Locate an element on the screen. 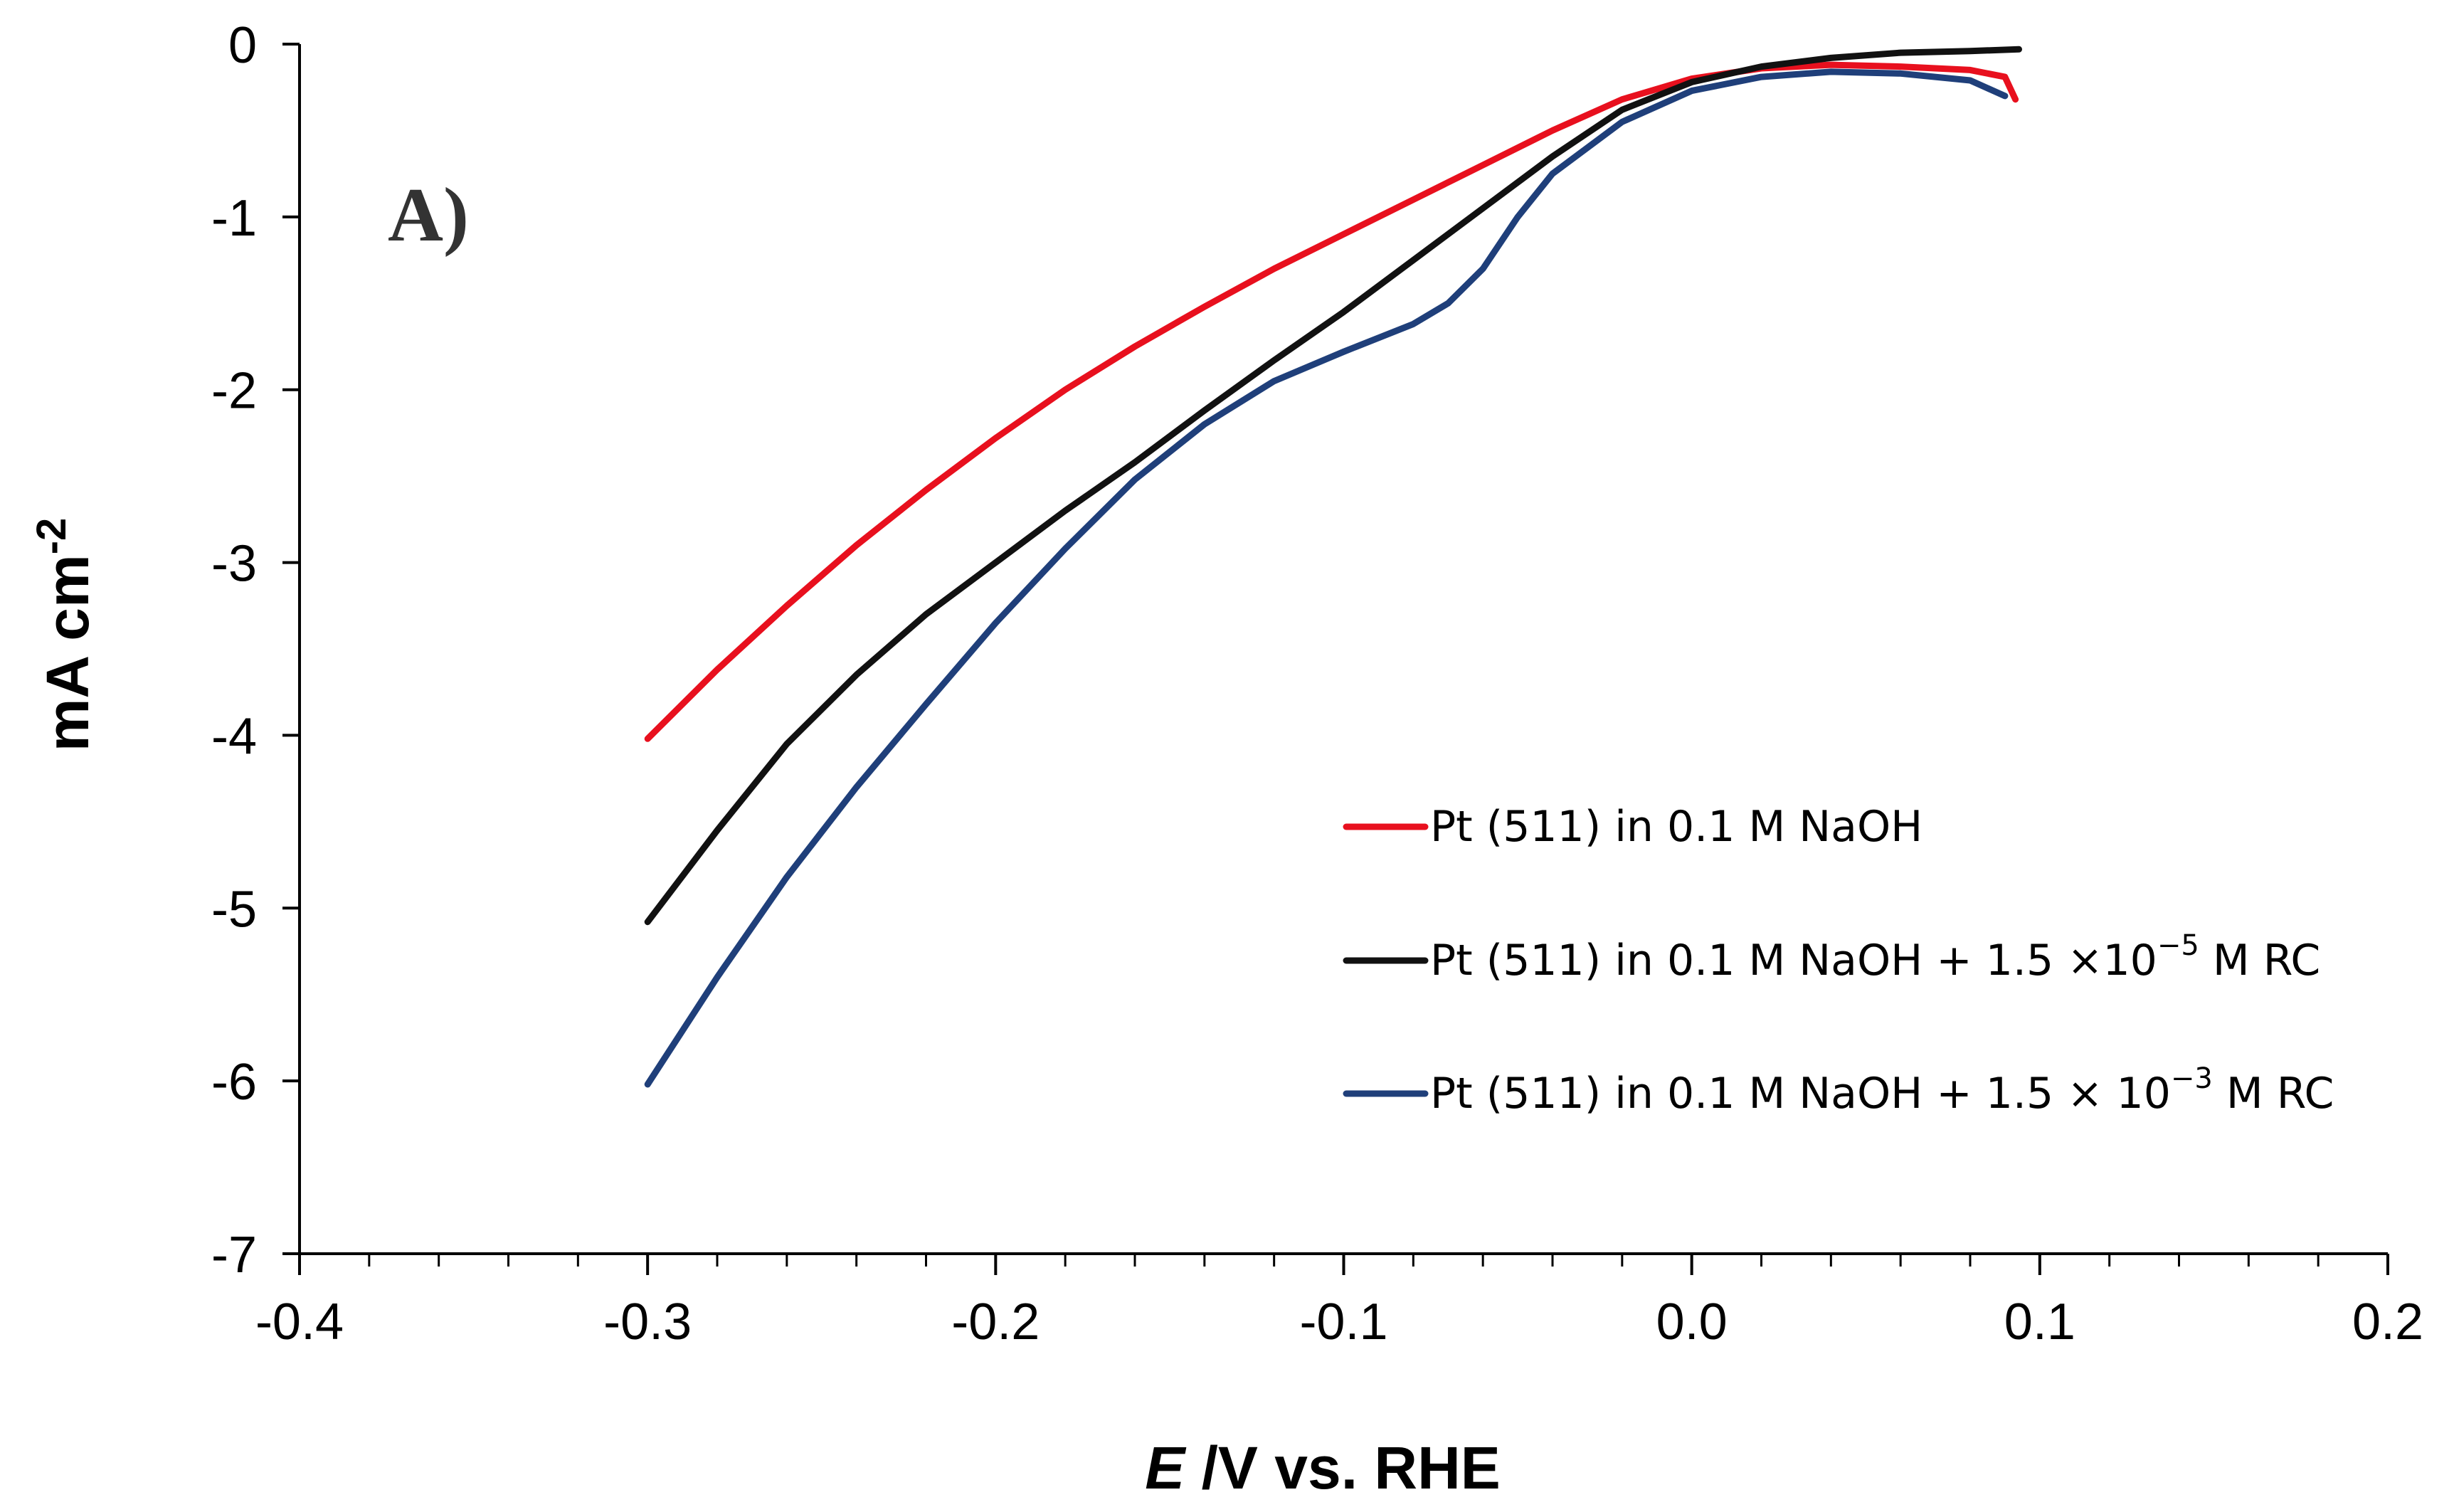 This screenshot has width=2454, height=1512. y-axis-title-unit: mA cm is located at coordinates (67, 652).